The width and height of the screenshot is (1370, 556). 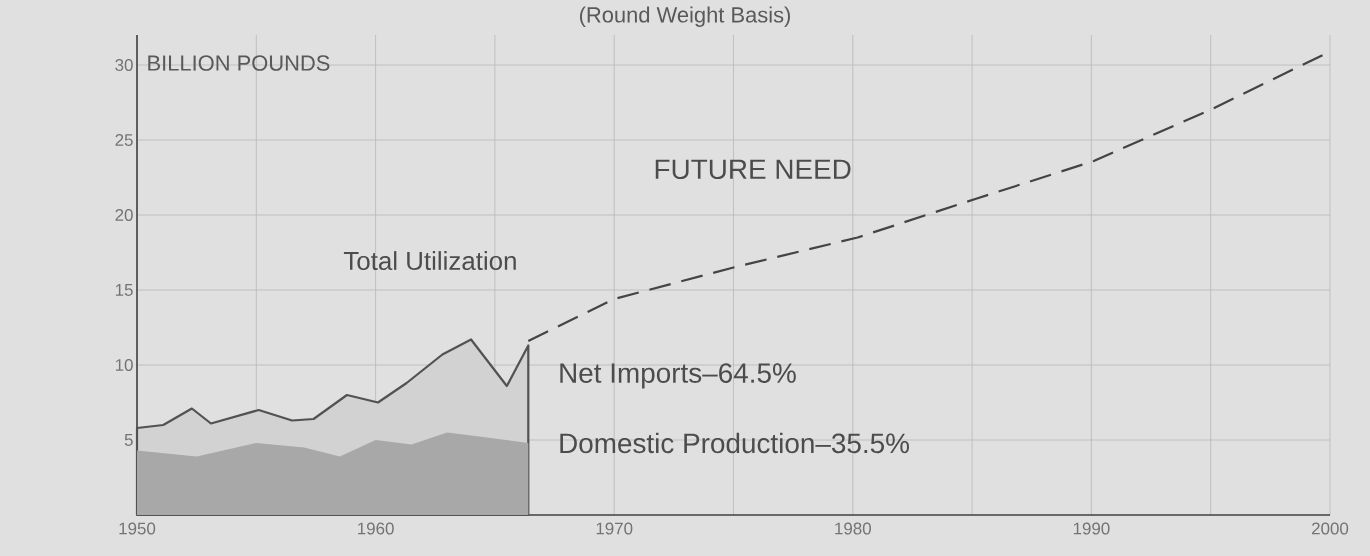 I want to click on y-tick-label: 10, so click(x=124, y=365).